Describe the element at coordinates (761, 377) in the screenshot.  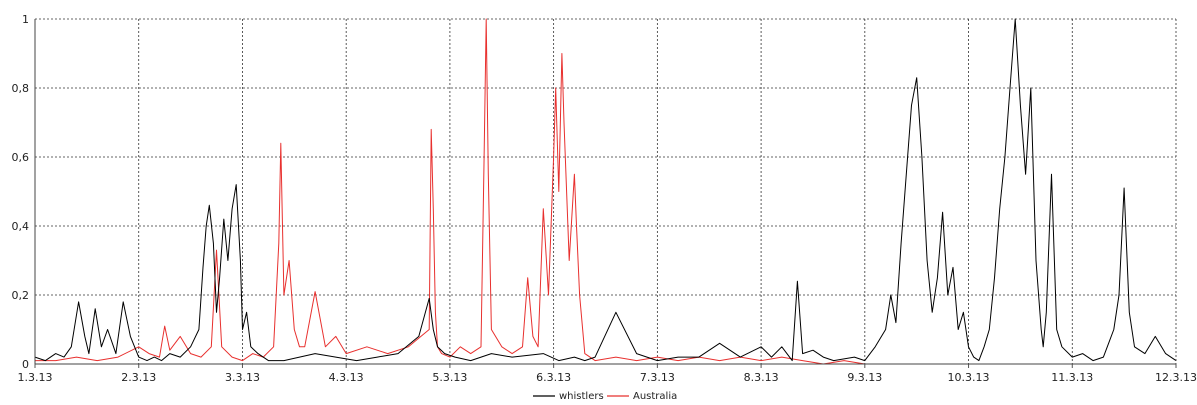
I see `x-tick-label: 8.3.13` at that location.